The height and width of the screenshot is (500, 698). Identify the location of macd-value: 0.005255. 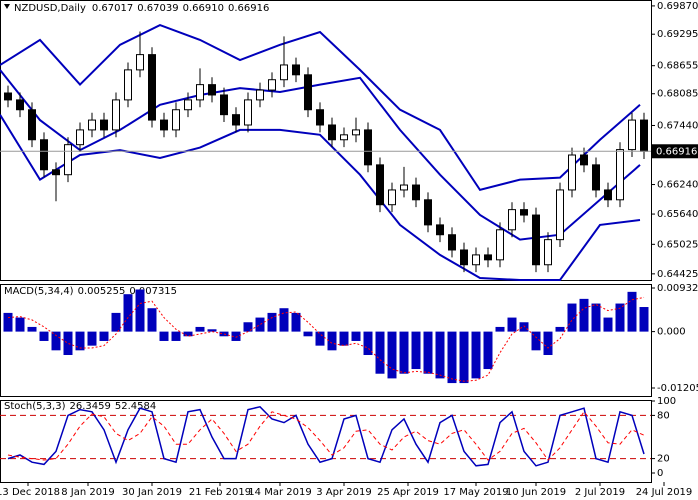
(102, 291).